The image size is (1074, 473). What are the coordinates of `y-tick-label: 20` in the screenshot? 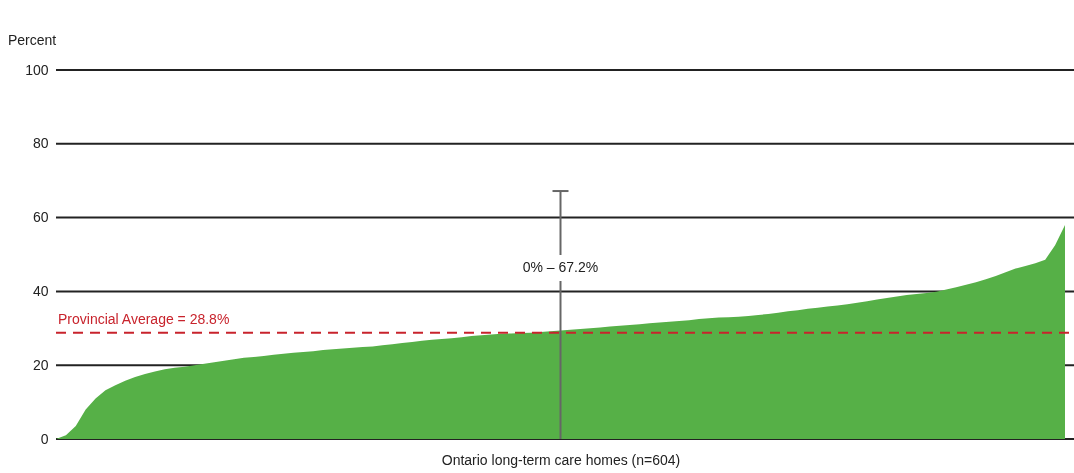 It's located at (40, 364).